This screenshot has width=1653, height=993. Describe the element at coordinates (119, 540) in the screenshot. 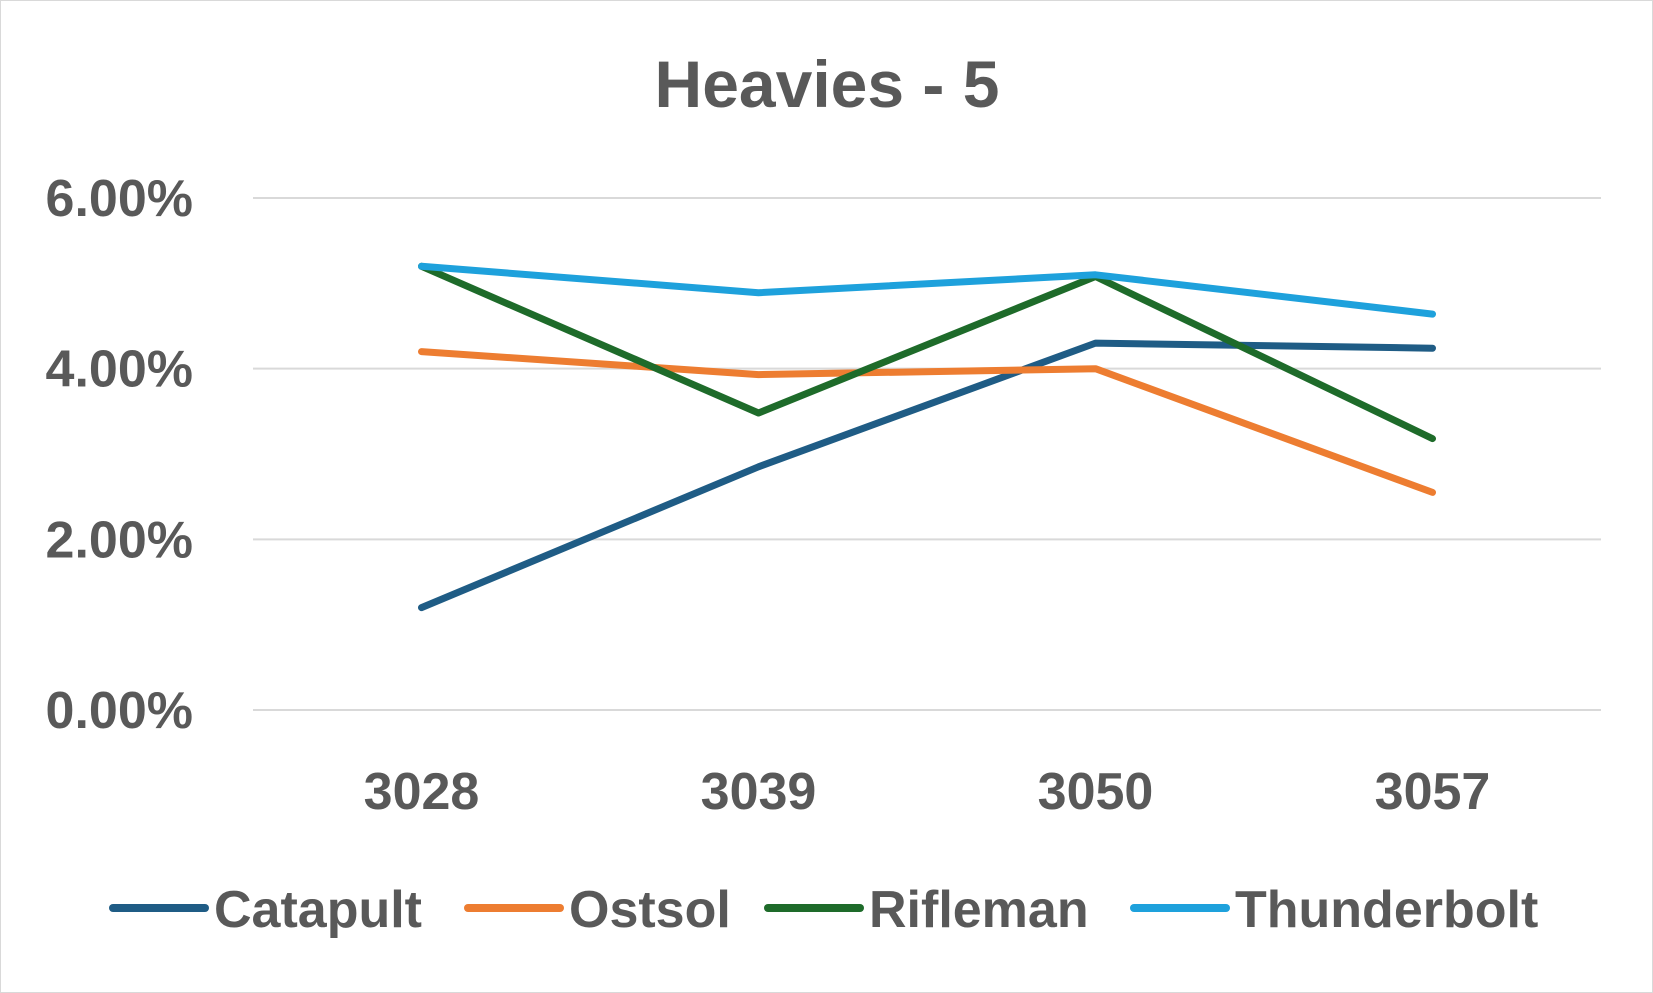

I see `y-tick-label: 2.00%` at that location.